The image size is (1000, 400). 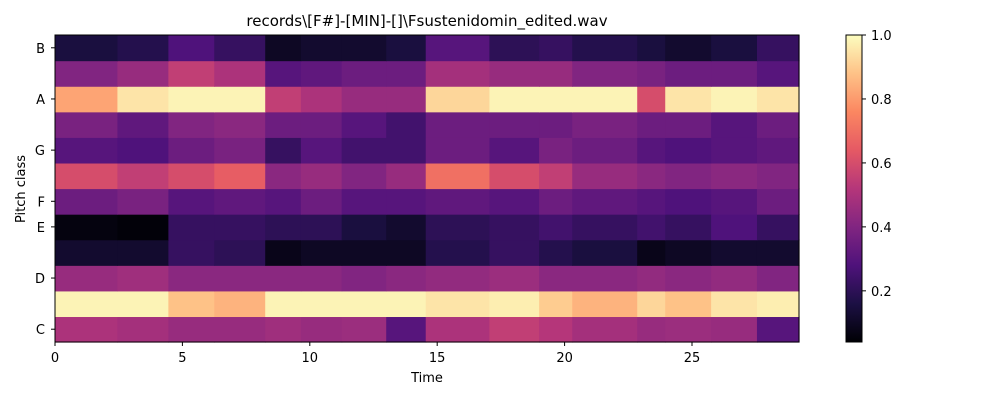 What do you see at coordinates (143, 304) in the screenshot?
I see `heatmap-cell-C#-1` at bounding box center [143, 304].